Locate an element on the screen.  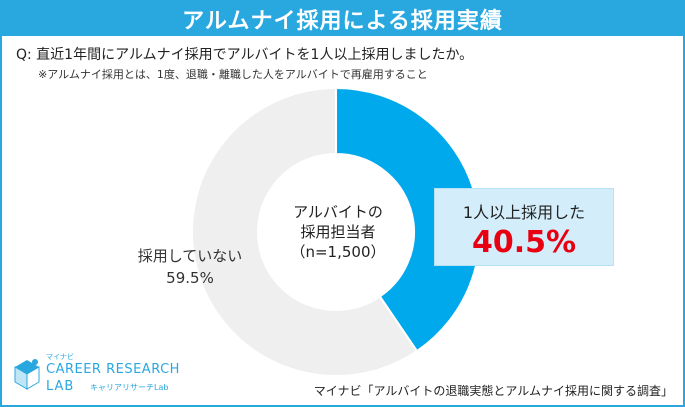
cube-logo-icon is located at coordinates (27, 374).